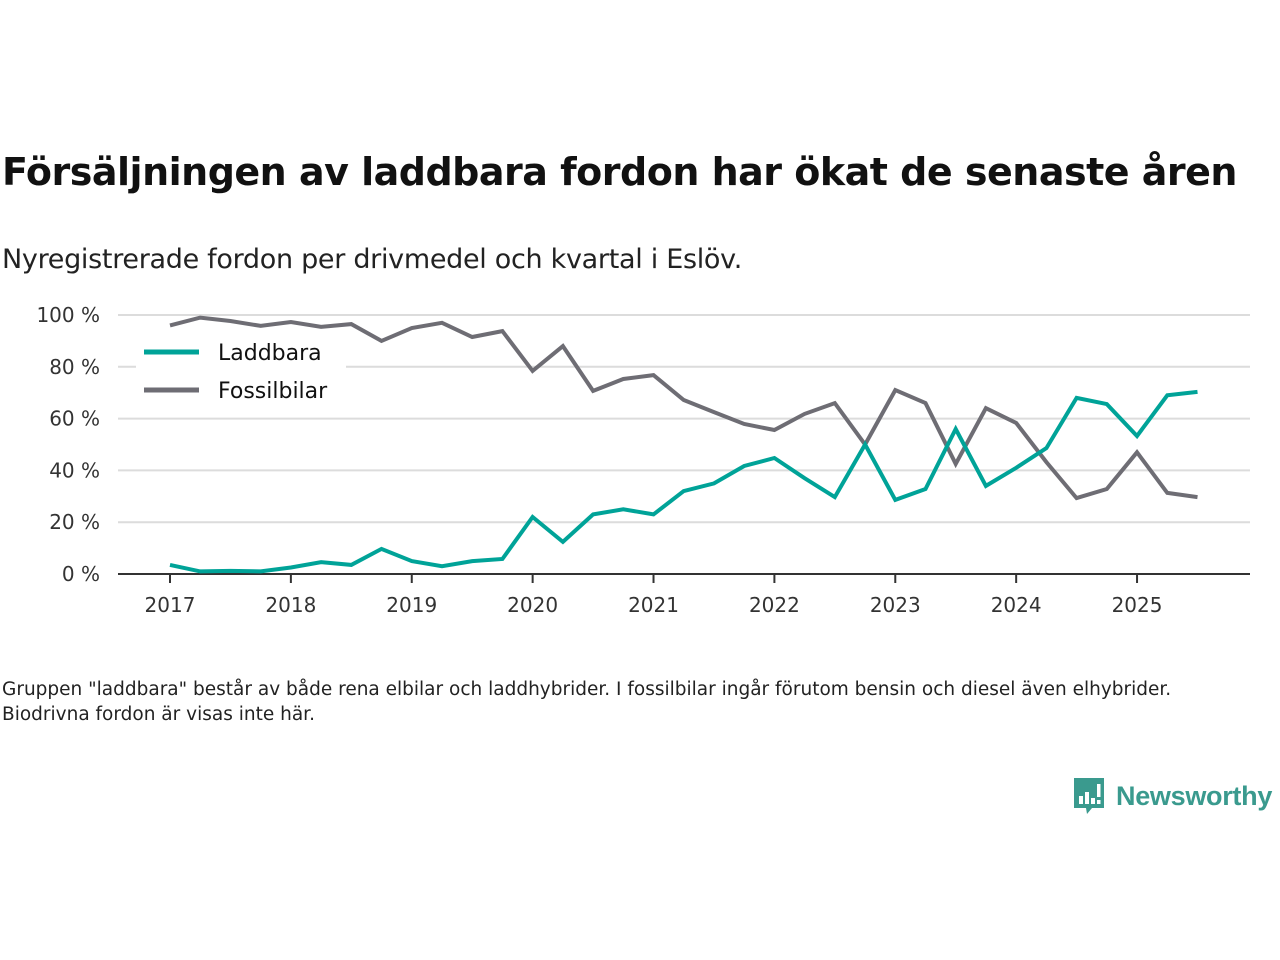 This screenshot has width=1280, height=960. Describe the element at coordinates (532, 605) in the screenshot. I see `x-tick-label: 2020` at that location.